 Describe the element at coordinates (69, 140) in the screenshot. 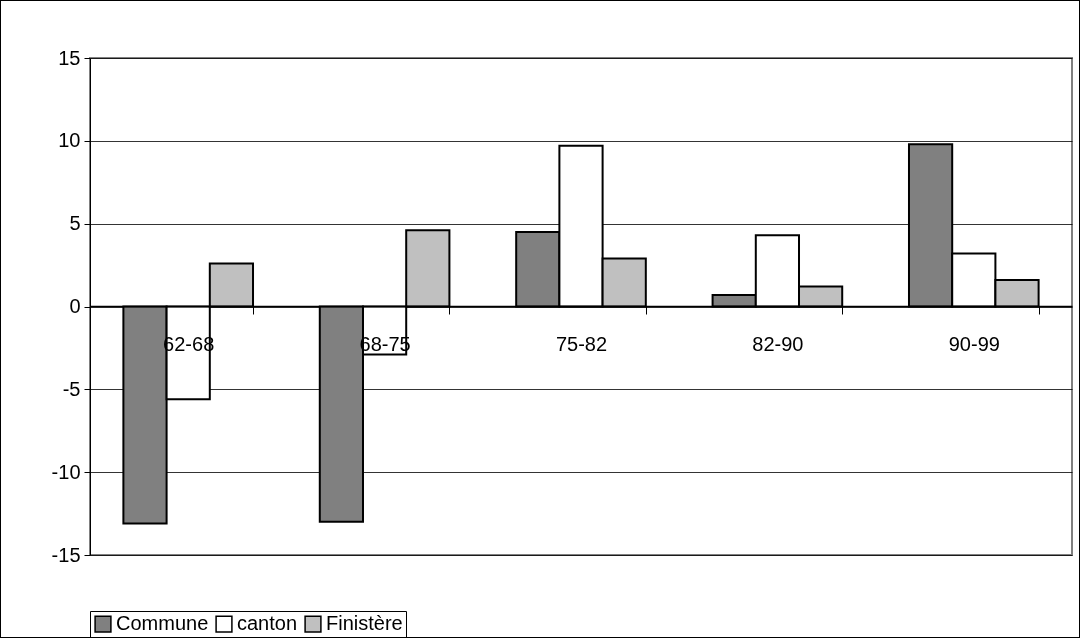

I see `y-tick-label: 10` at that location.